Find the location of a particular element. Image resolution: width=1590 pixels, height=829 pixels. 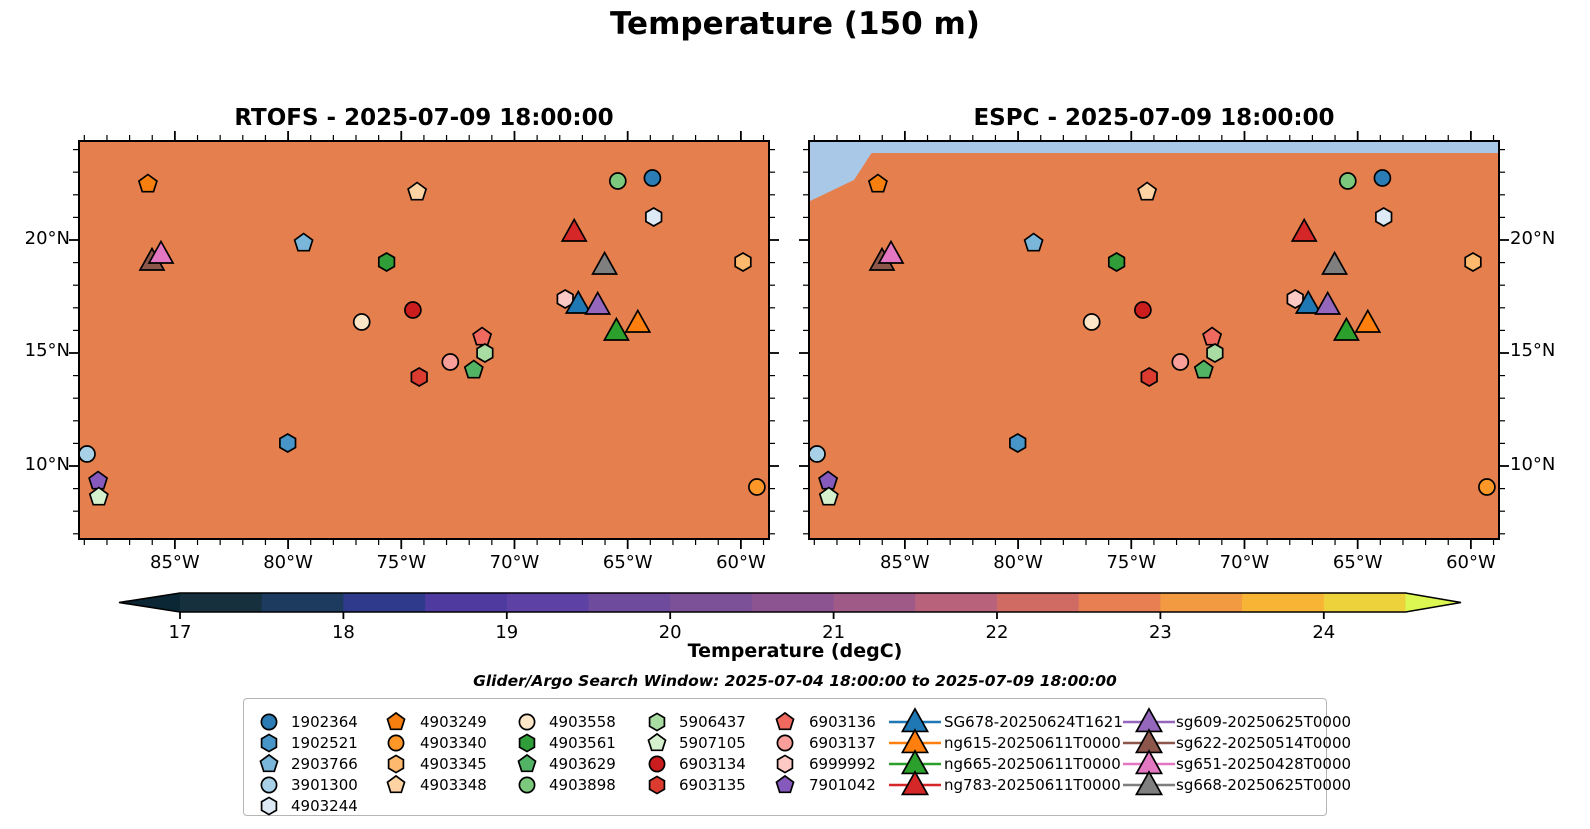

legend-item-argo-4903629: 4903629 is located at coordinates (582, 764).